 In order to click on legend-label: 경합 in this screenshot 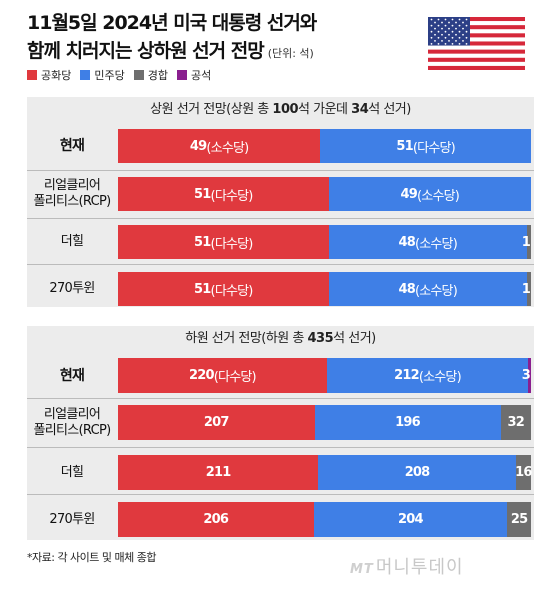, I will do `click(157, 75)`.